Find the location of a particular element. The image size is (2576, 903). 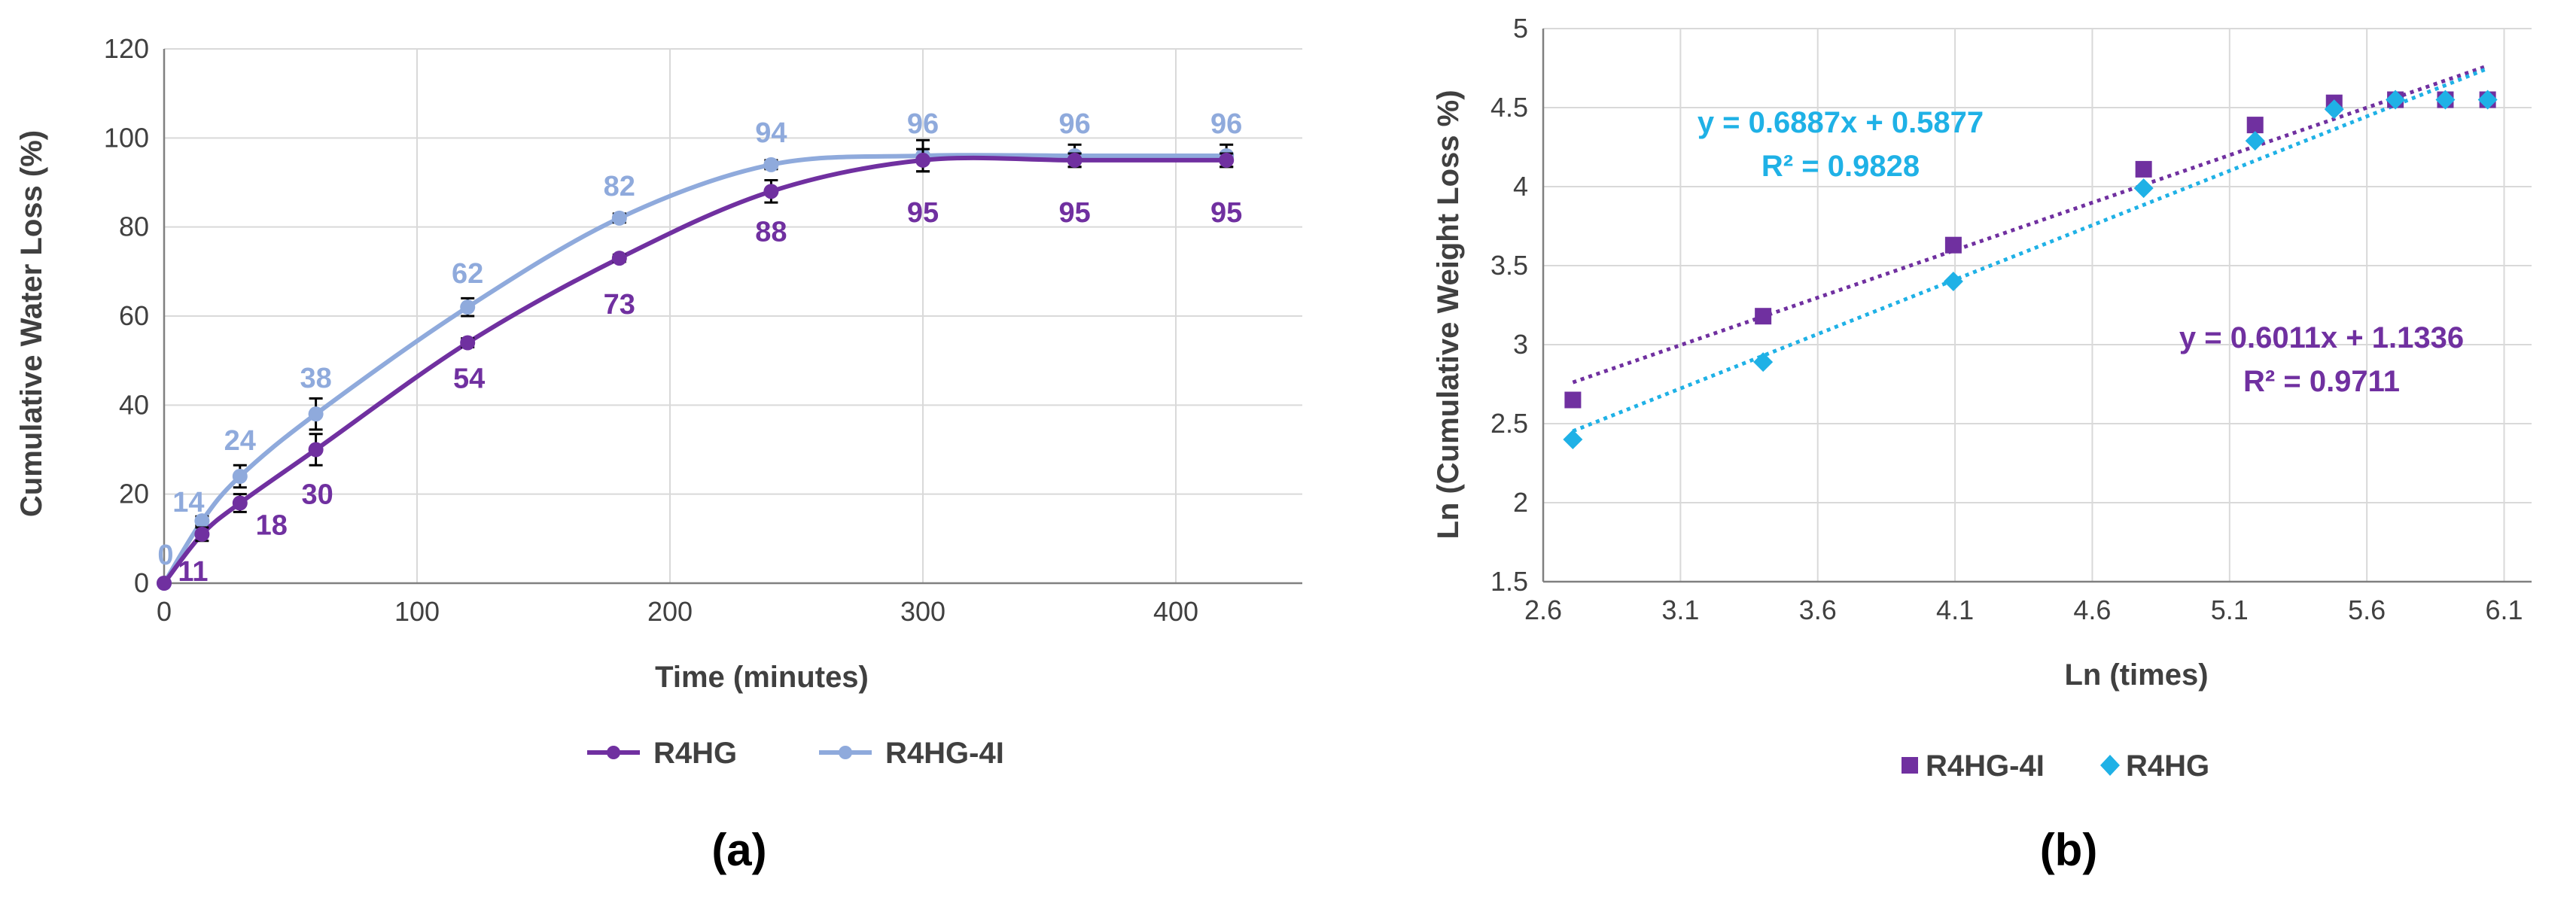

data-label-r4hg-4i: 82 is located at coordinates (619, 186).